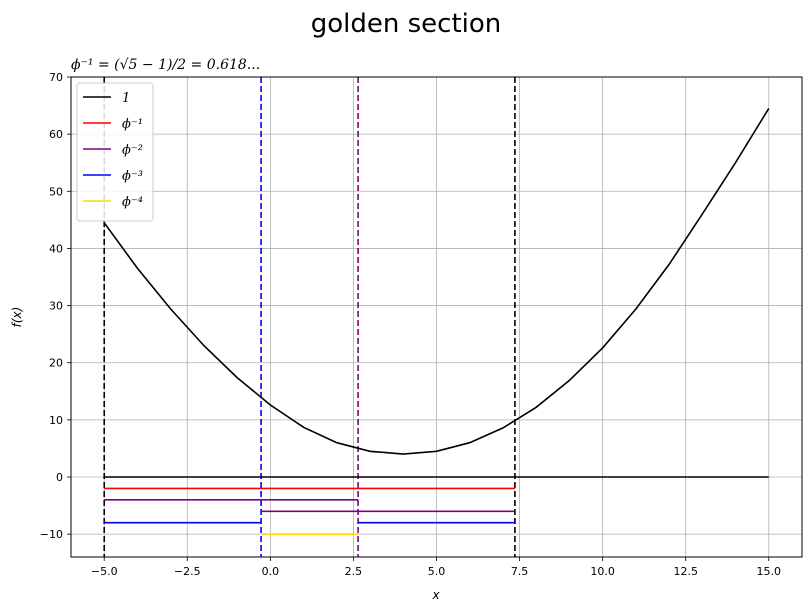 The width and height of the screenshot is (811, 611). What do you see at coordinates (406, 24) in the screenshot?
I see `chart-title: golden section` at bounding box center [406, 24].